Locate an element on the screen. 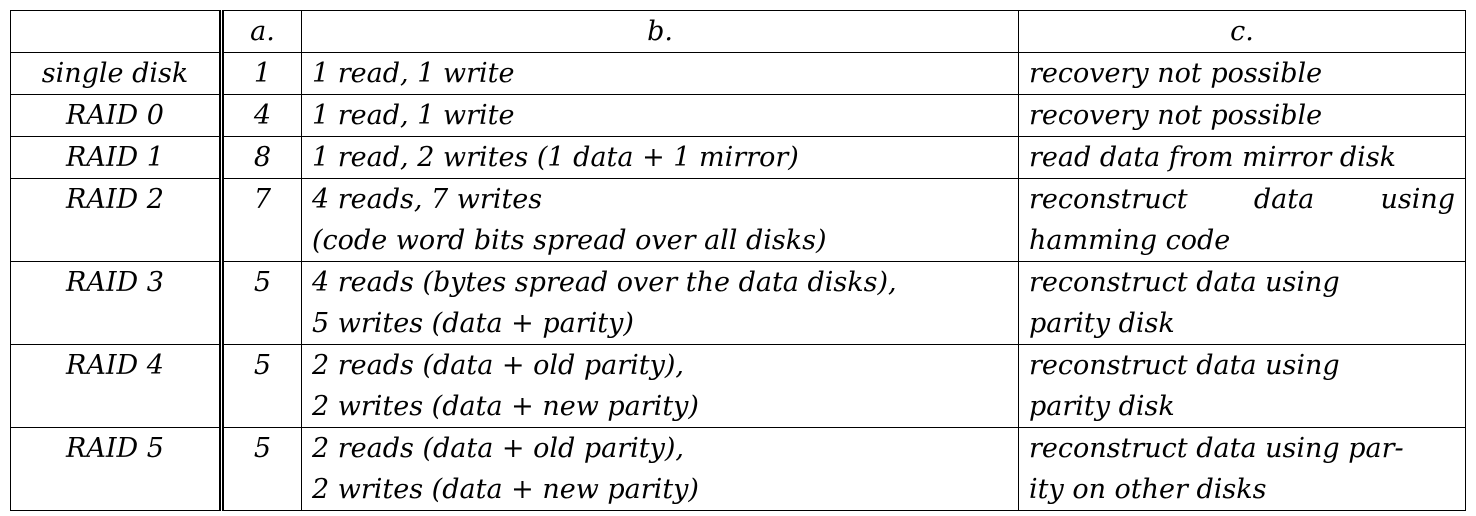 Image resolution: width=1476 pixels, height=516 pixels. row-c-line: reconstruct data using par- is located at coordinates (1216, 448).